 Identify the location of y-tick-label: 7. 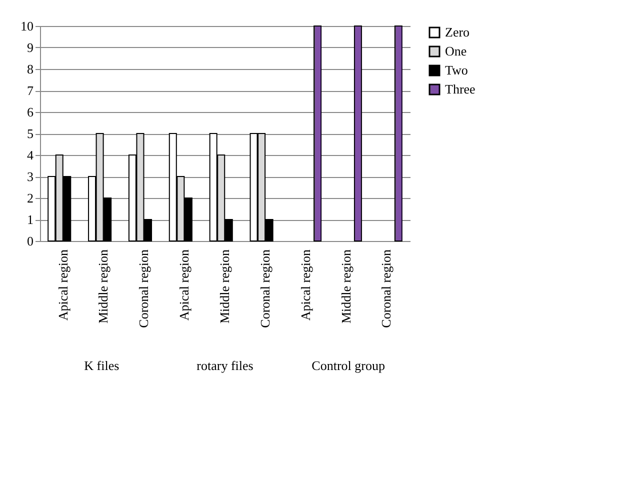
(30, 90).